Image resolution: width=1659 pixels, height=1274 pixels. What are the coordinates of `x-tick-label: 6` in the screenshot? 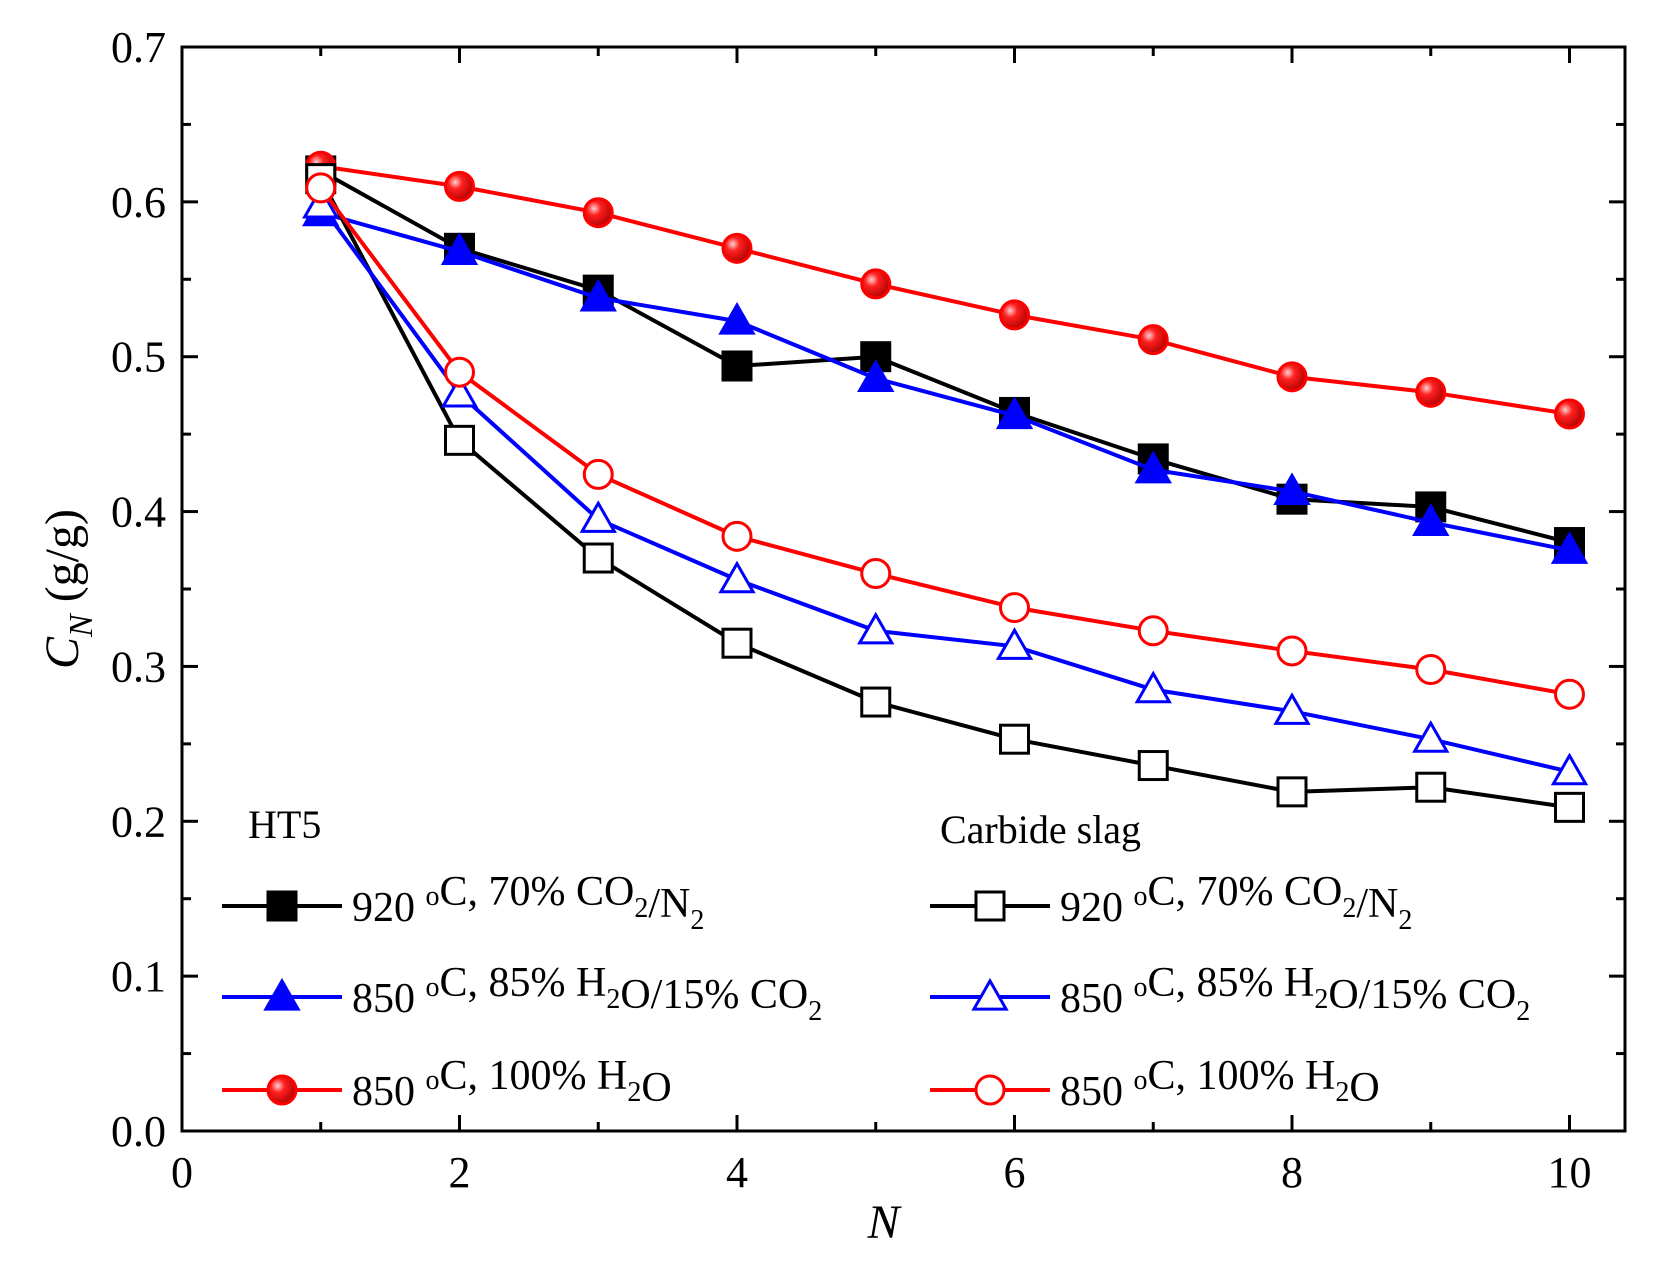 It's located at (1015, 1172).